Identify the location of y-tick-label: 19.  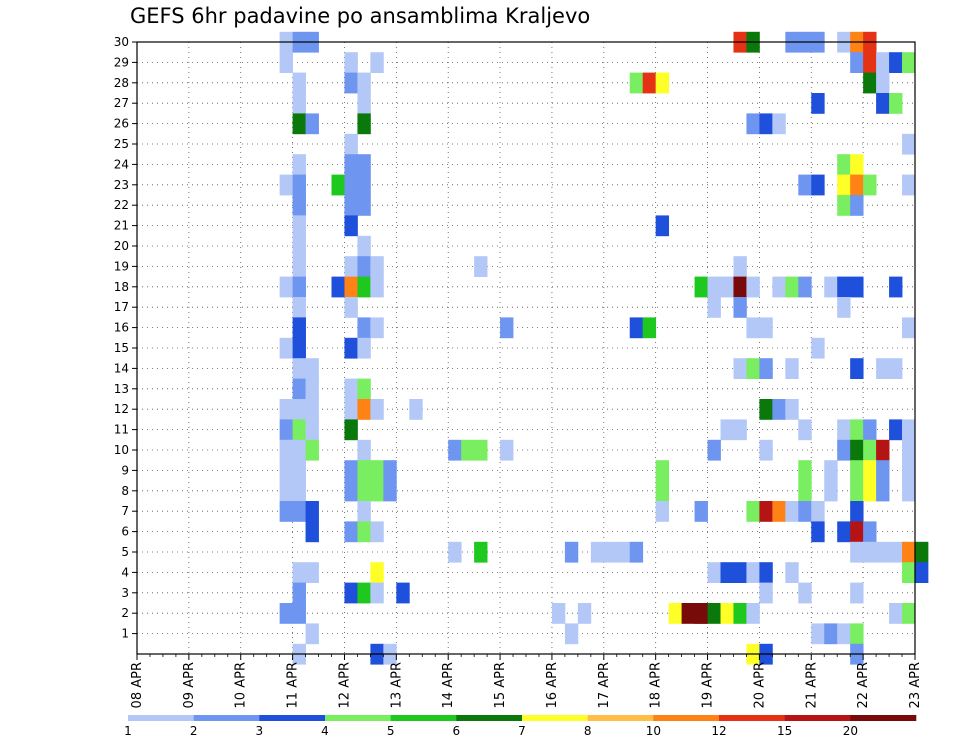
(121, 266).